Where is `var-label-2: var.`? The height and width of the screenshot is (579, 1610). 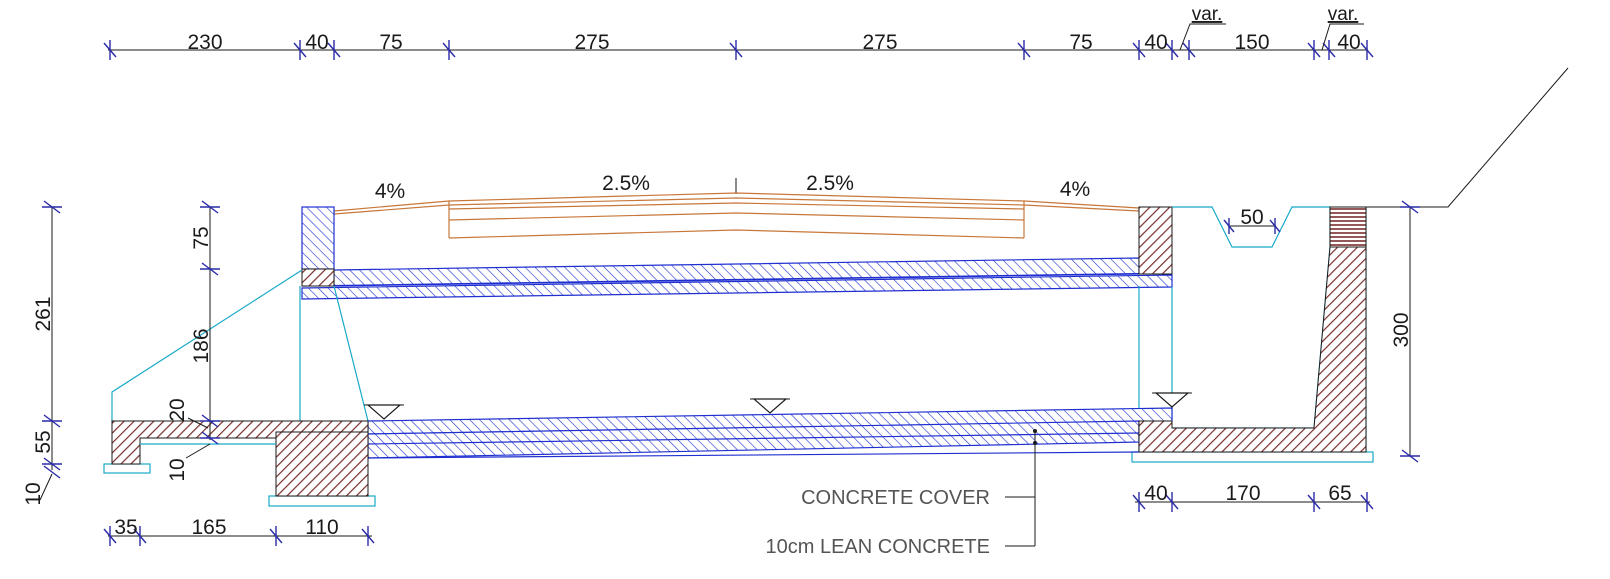
var-label-2: var. is located at coordinates (1343, 14).